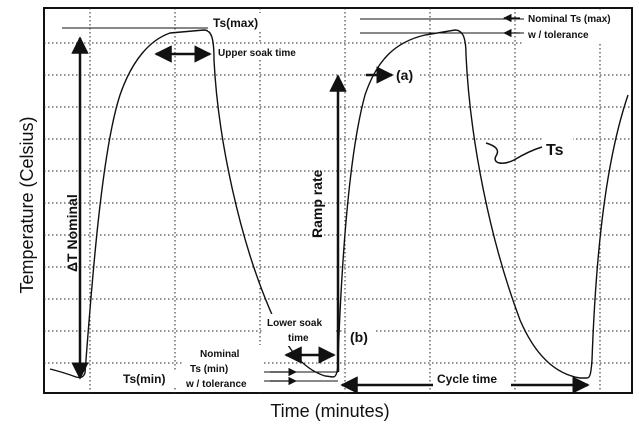 The image size is (639, 429). What do you see at coordinates (577, 27) in the screenshot?
I see `nominal-max-label-mask` at bounding box center [577, 27].